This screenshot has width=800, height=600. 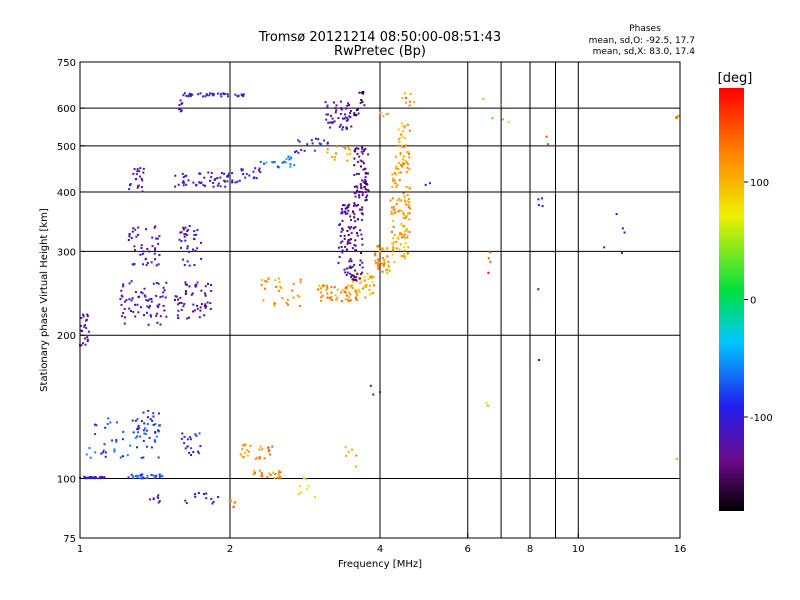 What do you see at coordinates (66, 480) in the screenshot?
I see `y-tick-label: 100` at bounding box center [66, 480].